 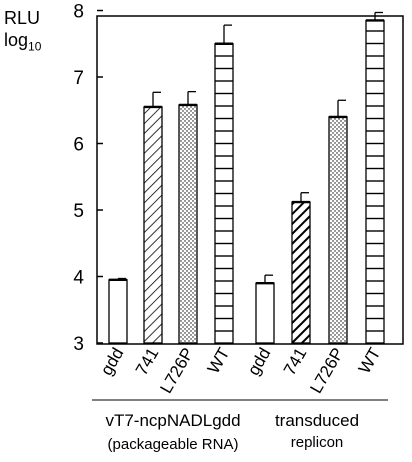 What do you see at coordinates (35, 46) in the screenshot?
I see `y-axis-log-subscript: 10` at bounding box center [35, 46].